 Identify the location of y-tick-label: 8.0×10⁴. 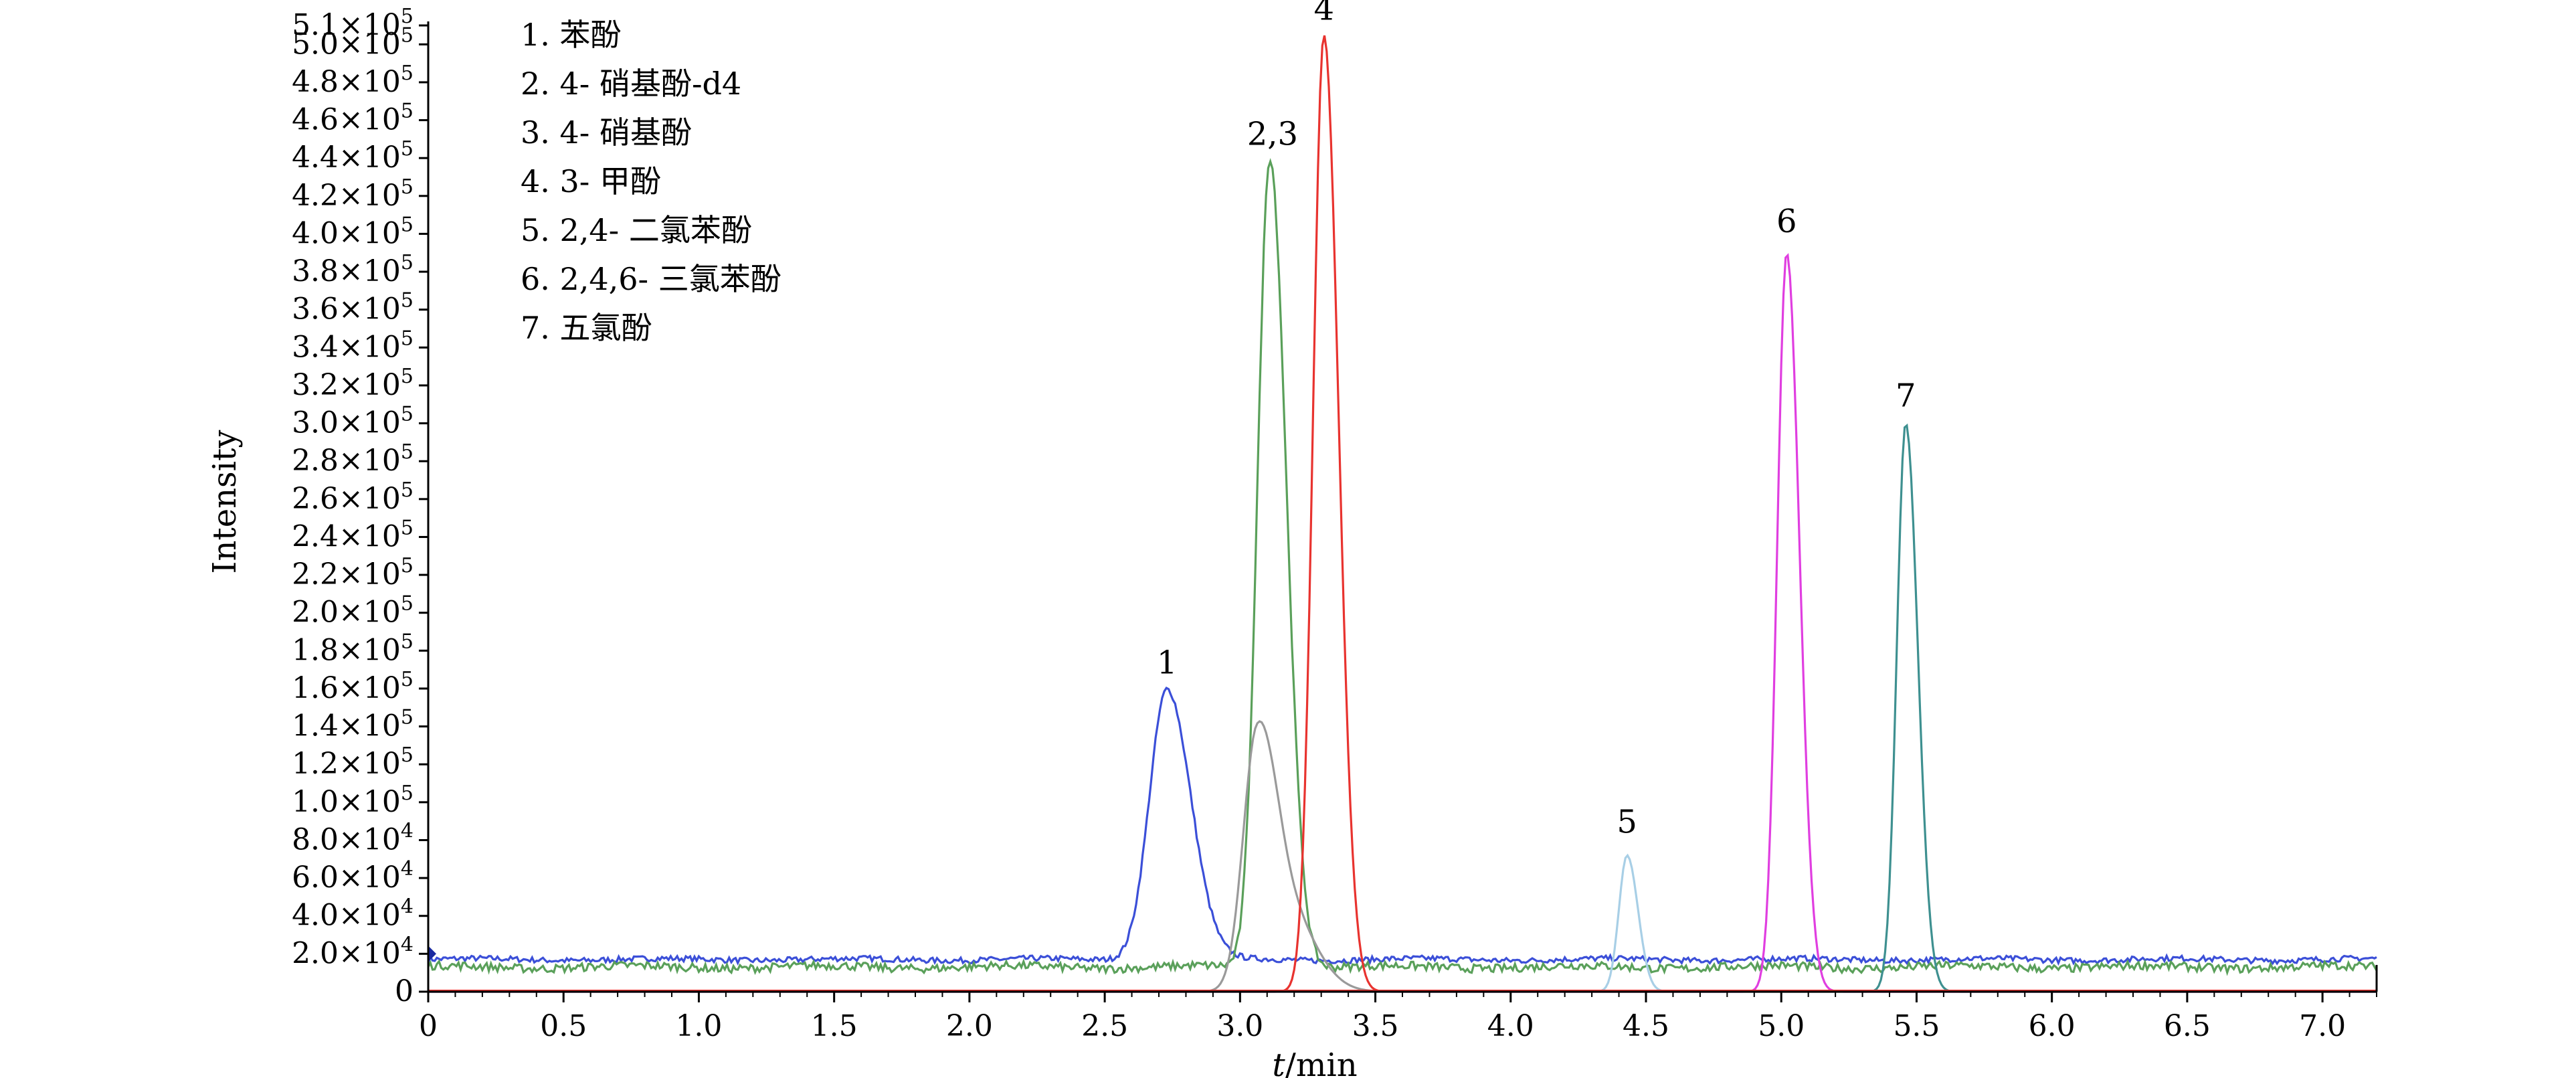
(353, 838).